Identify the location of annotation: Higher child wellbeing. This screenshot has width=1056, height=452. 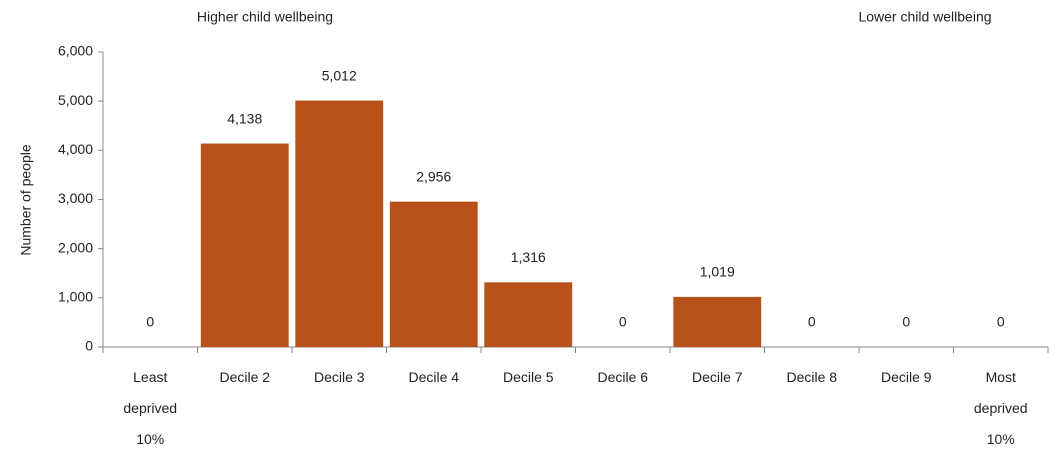
(265, 17).